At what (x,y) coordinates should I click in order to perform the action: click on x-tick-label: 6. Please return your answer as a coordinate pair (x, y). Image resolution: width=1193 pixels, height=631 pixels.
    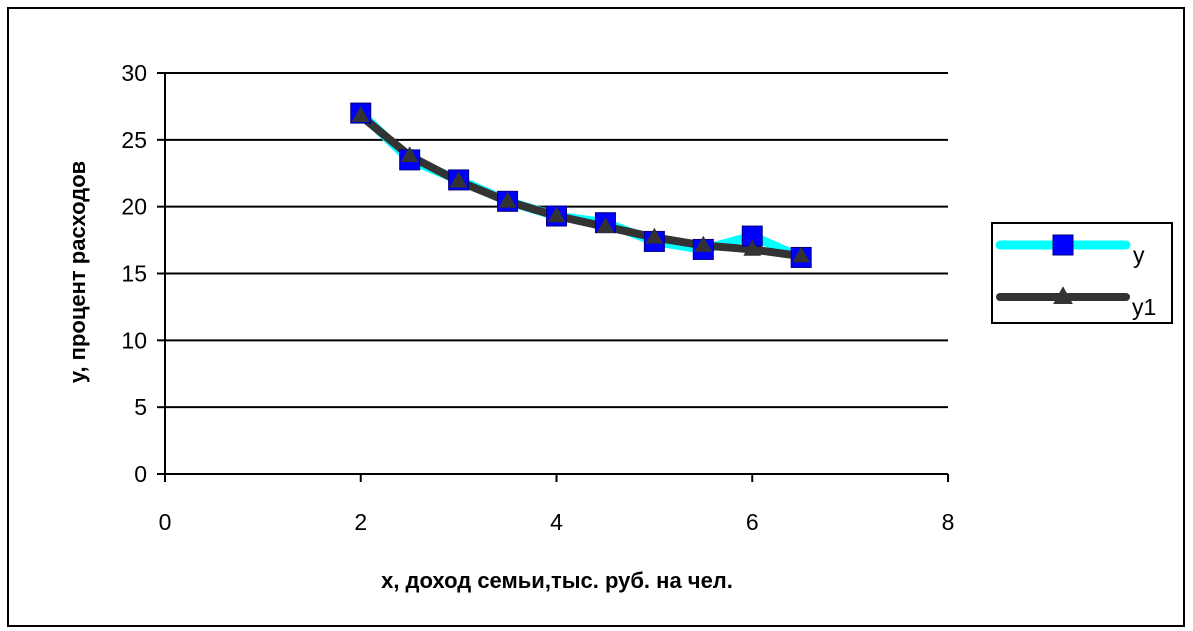
    Looking at the image, I should click on (752, 522).